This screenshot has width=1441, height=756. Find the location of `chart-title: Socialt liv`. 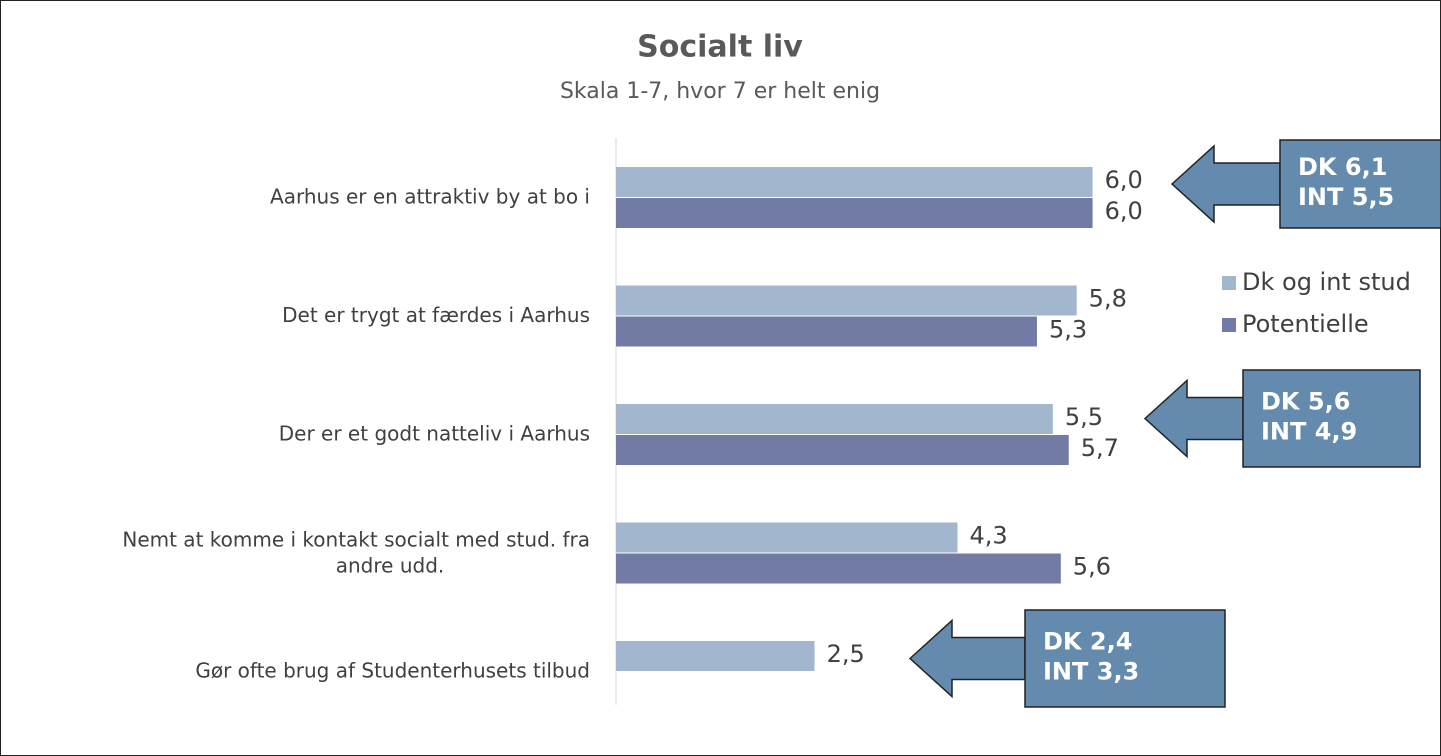

chart-title: Socialt liv is located at coordinates (720, 47).